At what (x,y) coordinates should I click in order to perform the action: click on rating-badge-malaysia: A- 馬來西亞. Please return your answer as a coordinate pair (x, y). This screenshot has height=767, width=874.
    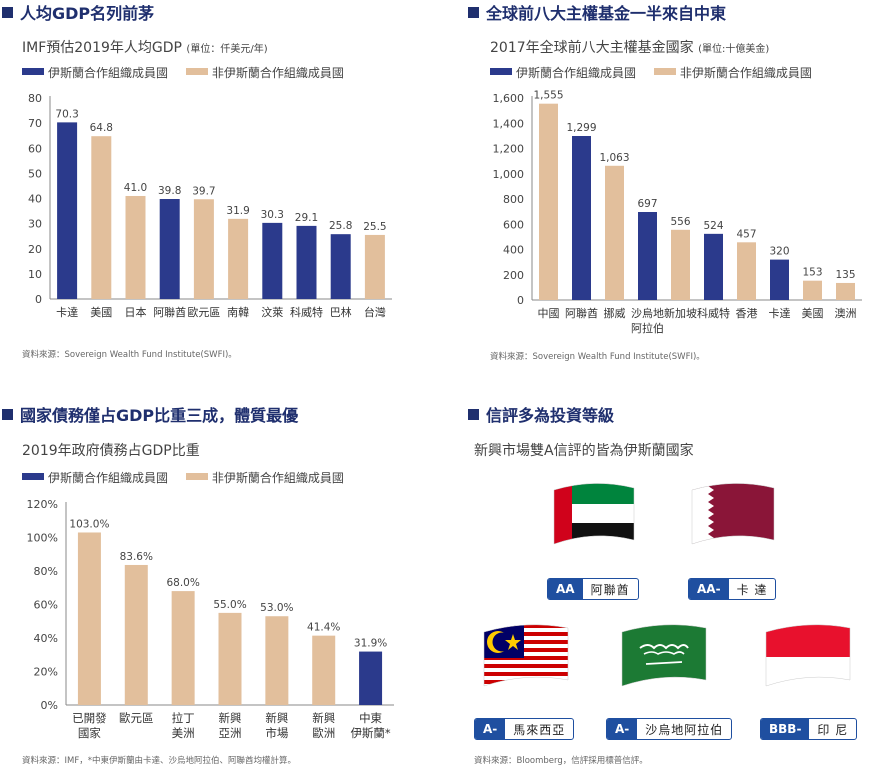
    Looking at the image, I should click on (524, 729).